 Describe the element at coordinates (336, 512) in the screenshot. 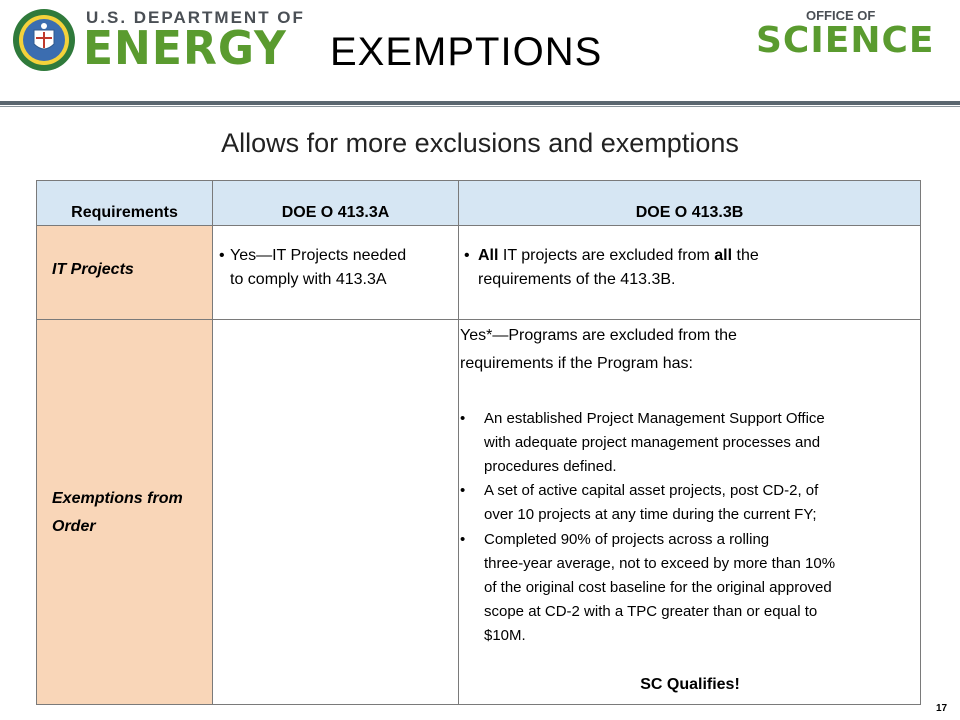

I see `exemptions-413-3a-cell` at that location.